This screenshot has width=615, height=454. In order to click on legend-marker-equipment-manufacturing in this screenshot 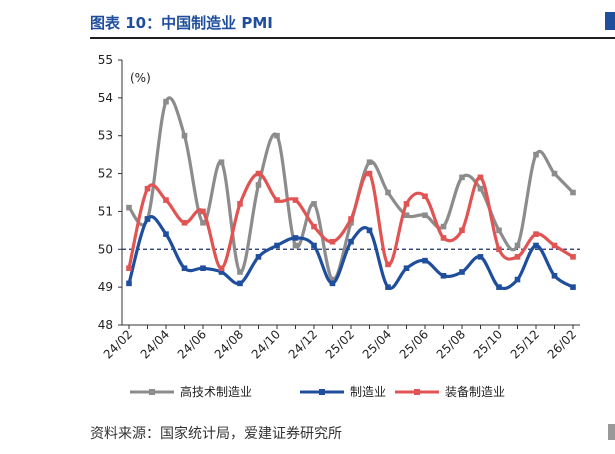, I will do `click(417, 392)`.